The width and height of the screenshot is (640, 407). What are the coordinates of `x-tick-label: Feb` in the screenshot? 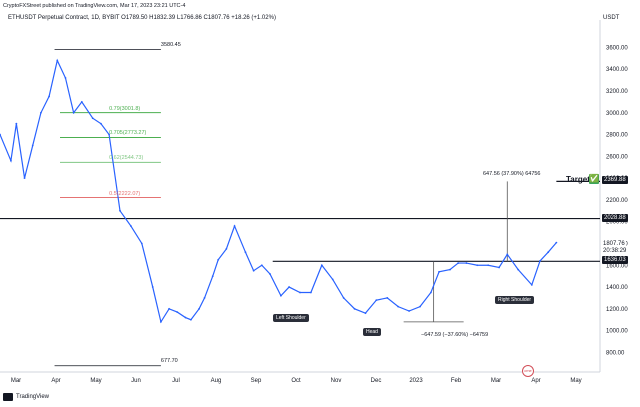 It's located at (456, 381).